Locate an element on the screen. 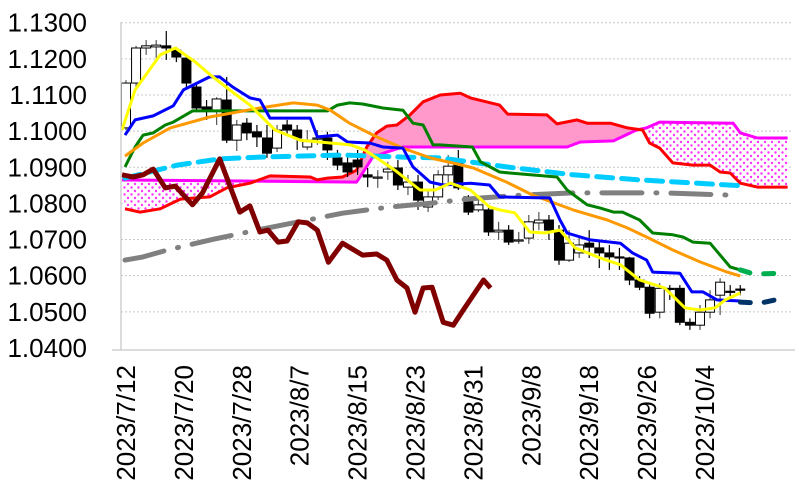  y-tick-label: 1.1000 is located at coordinates (47, 131).